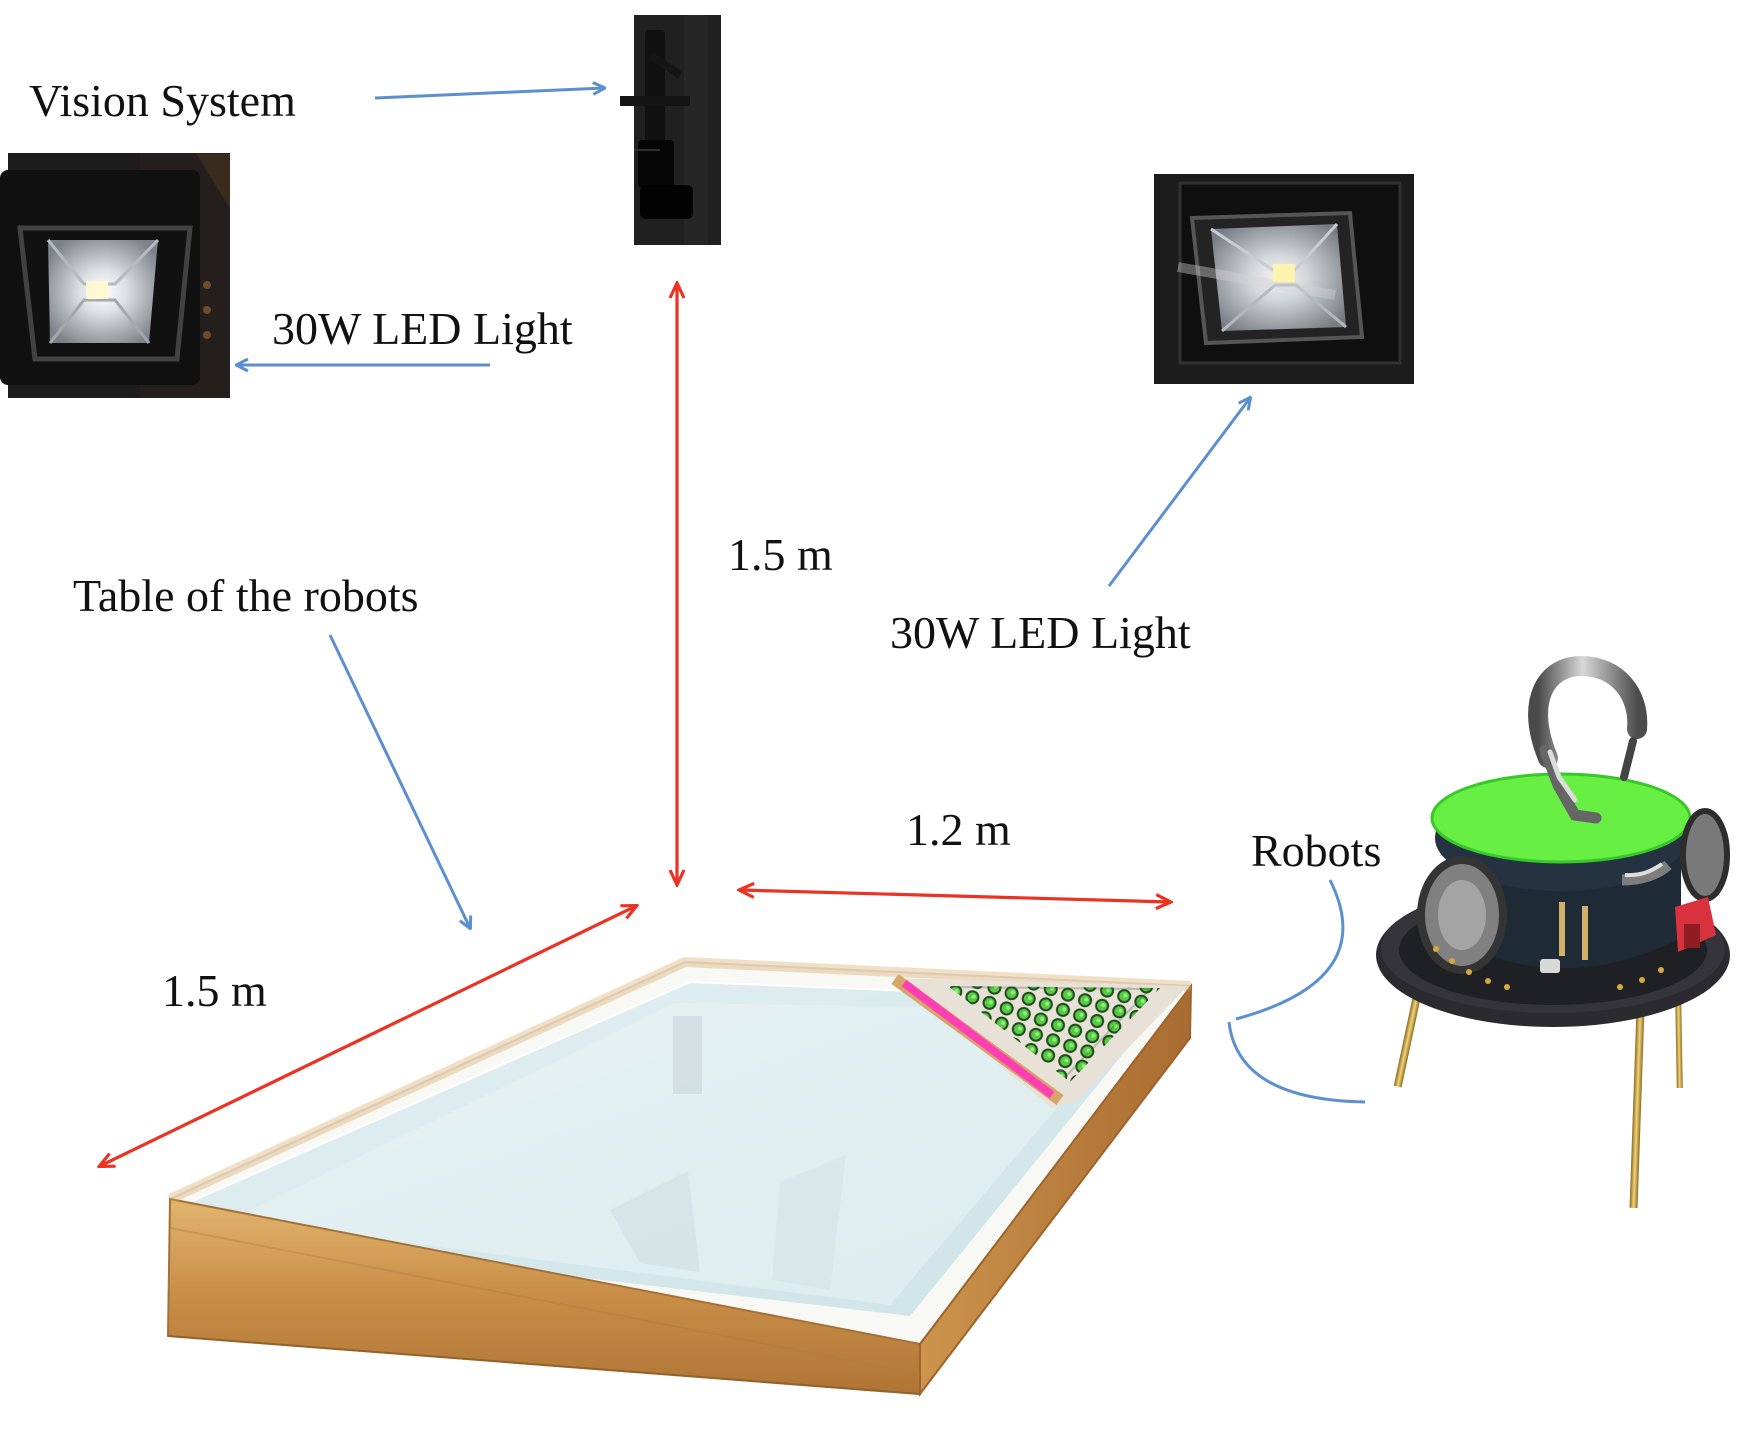  Describe the element at coordinates (670, 130) in the screenshot. I see `vision-system-image` at that location.